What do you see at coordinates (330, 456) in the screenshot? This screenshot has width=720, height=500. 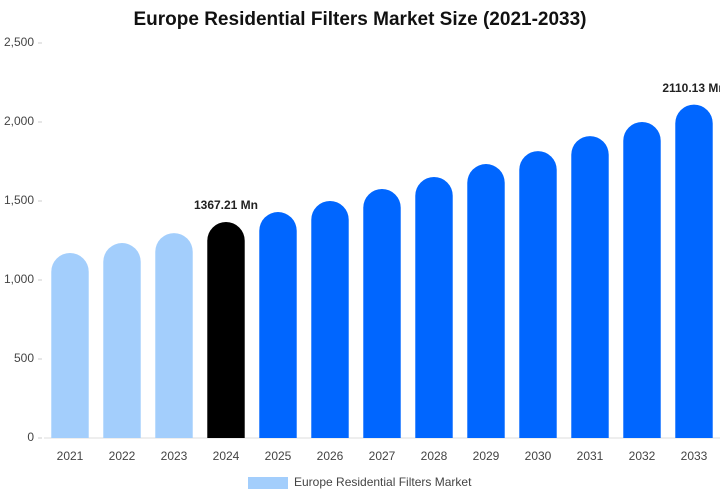 I see `x-tick-label: 2026` at bounding box center [330, 456].